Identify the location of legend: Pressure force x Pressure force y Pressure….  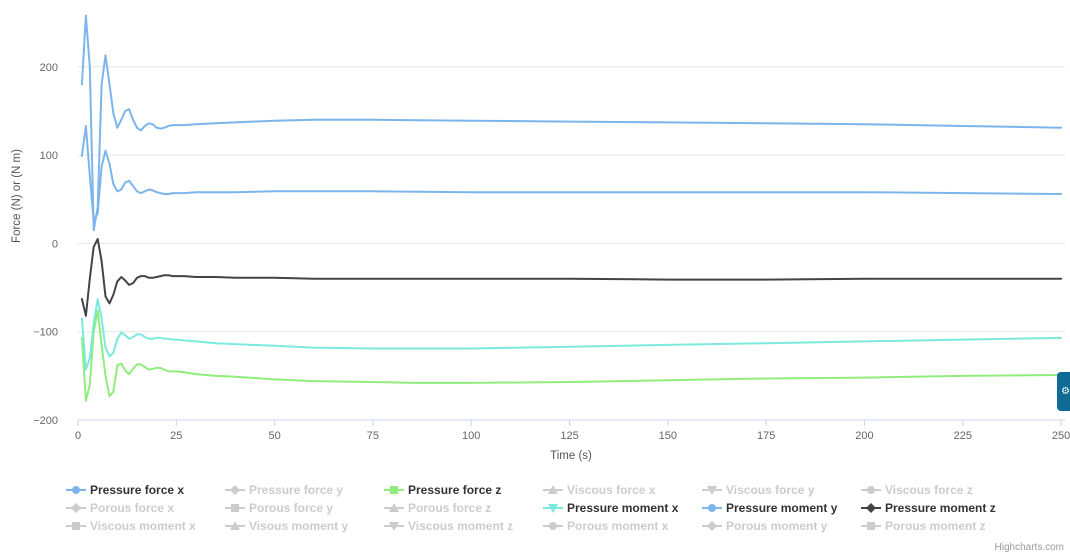
(566, 508).